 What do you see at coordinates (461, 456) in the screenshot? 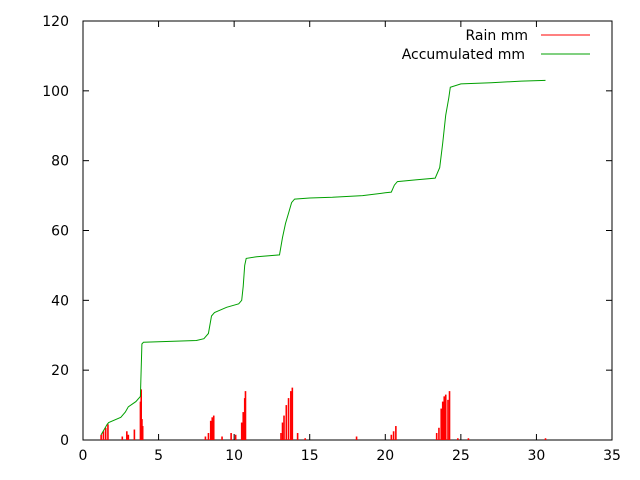
I see `x-tick-label: 25` at bounding box center [461, 456].